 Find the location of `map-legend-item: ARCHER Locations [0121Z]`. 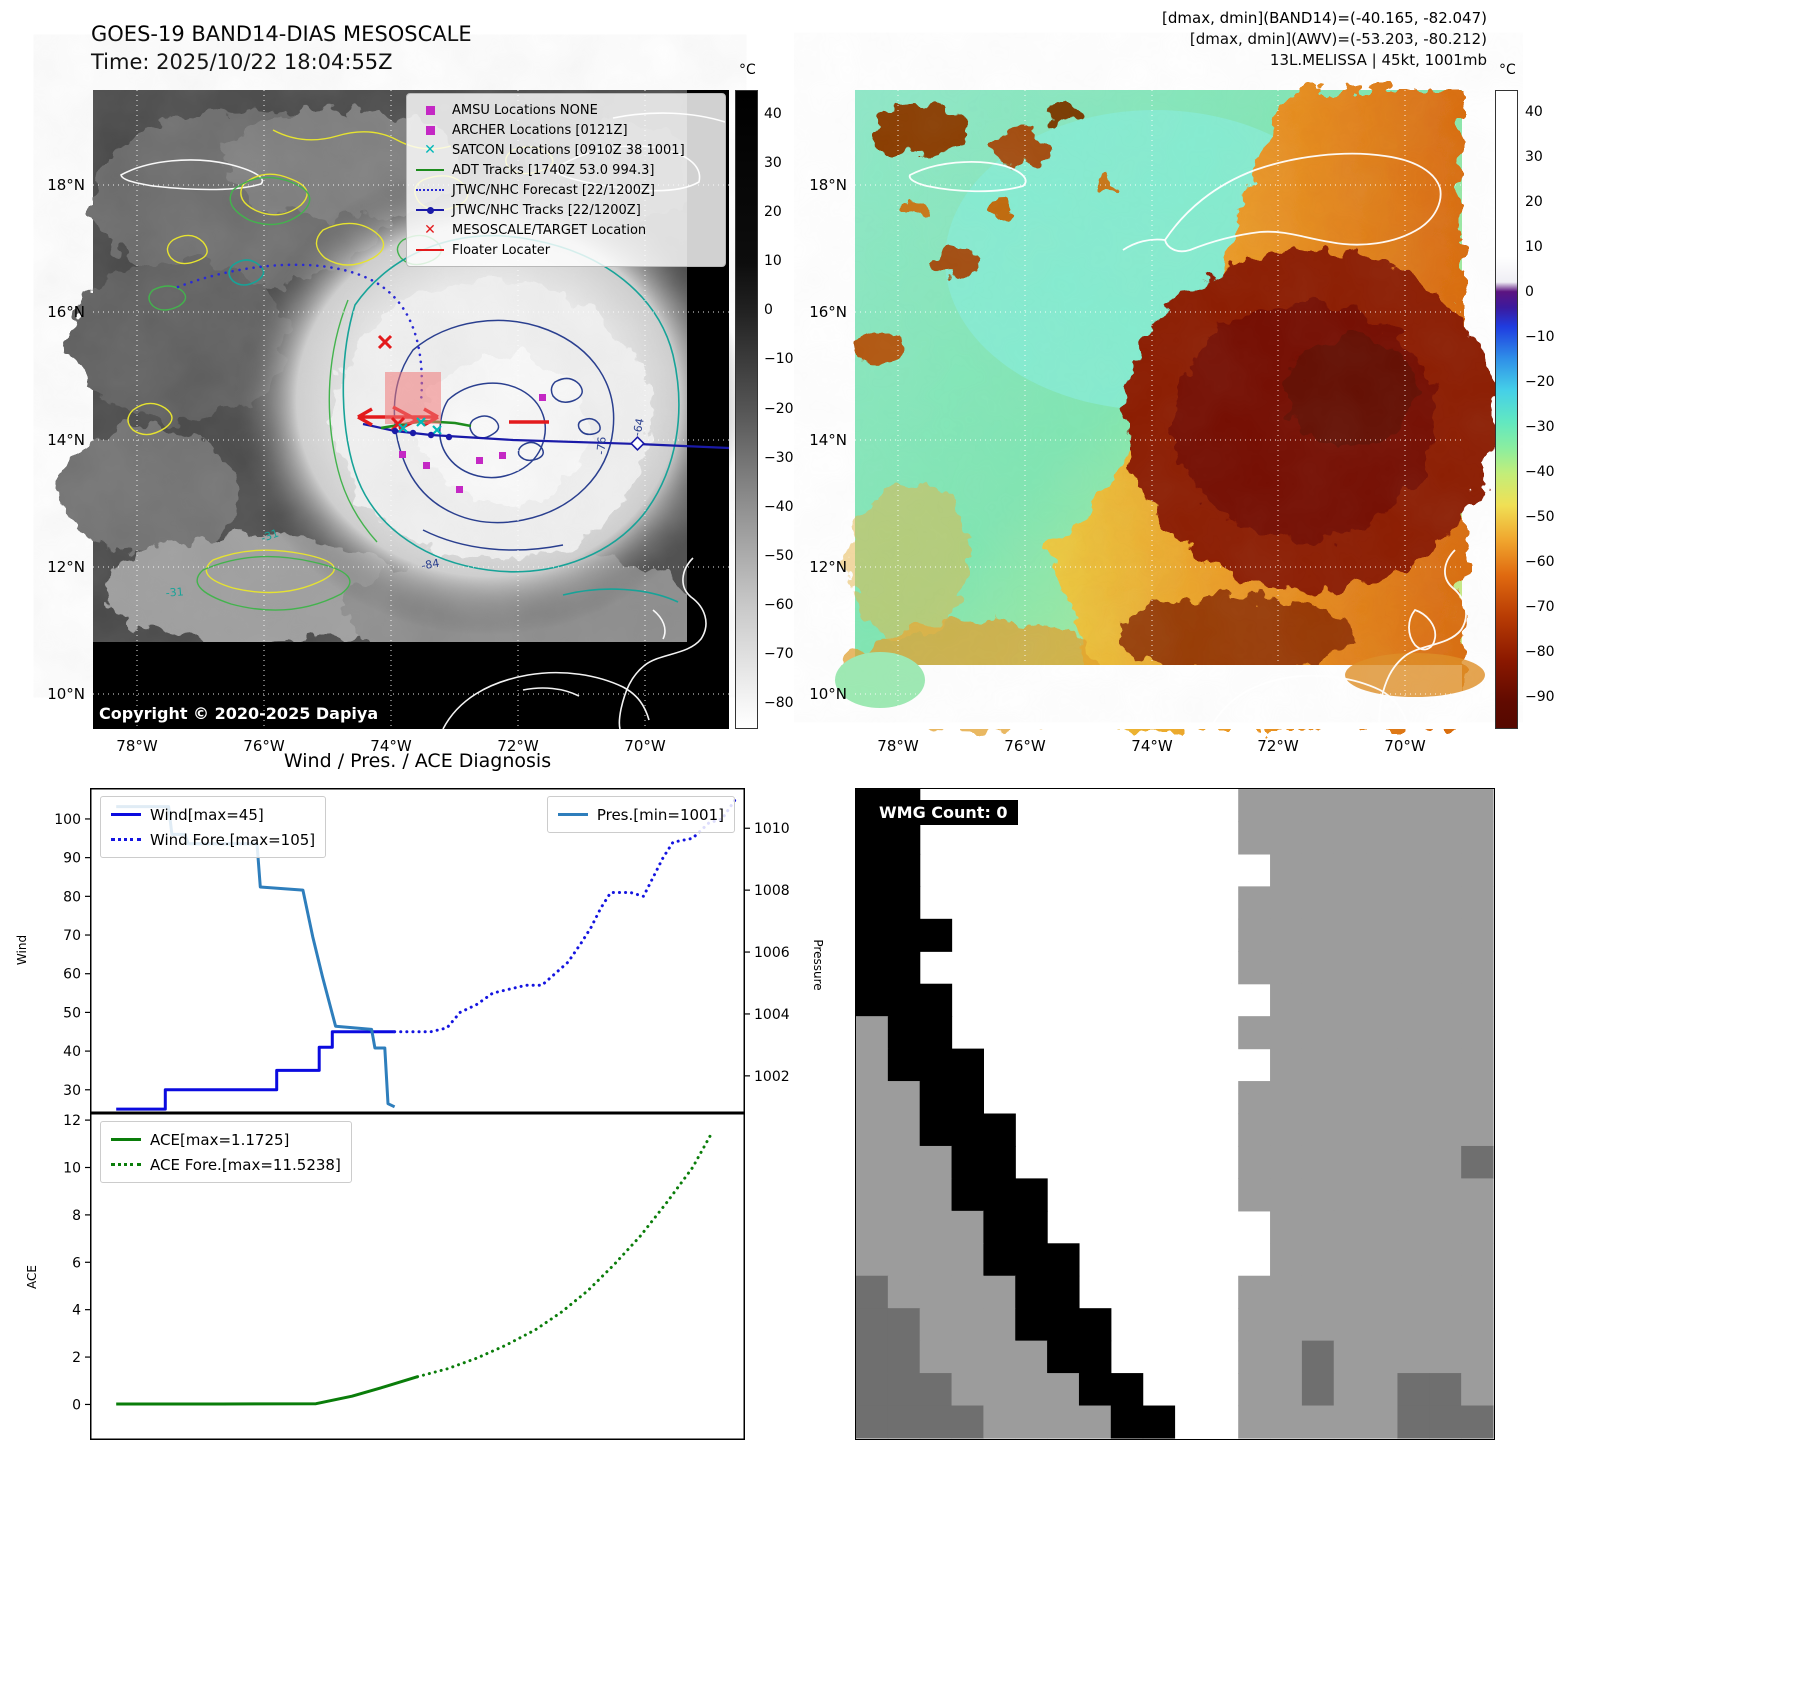

map-legend-item: ARCHER Locations [0121Z] is located at coordinates (566, 130).